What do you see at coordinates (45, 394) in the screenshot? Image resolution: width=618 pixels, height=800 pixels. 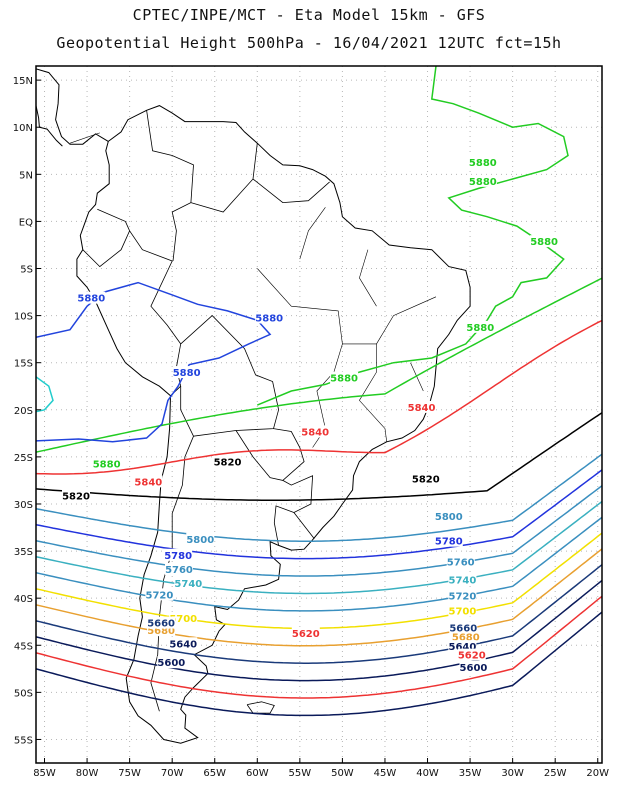 I see `contour-line-small-cyan` at bounding box center [45, 394].